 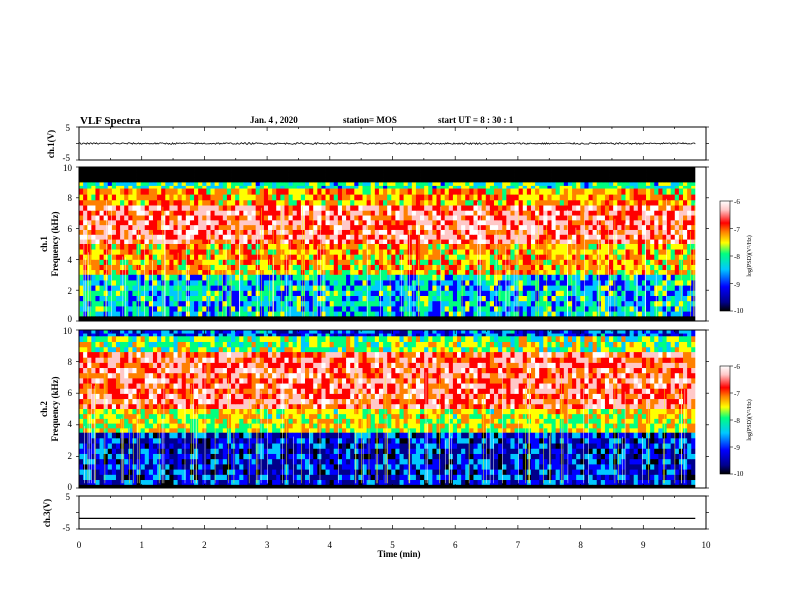 What do you see at coordinates (387, 144) in the screenshot?
I see `ch1-waveform-trace` at bounding box center [387, 144].